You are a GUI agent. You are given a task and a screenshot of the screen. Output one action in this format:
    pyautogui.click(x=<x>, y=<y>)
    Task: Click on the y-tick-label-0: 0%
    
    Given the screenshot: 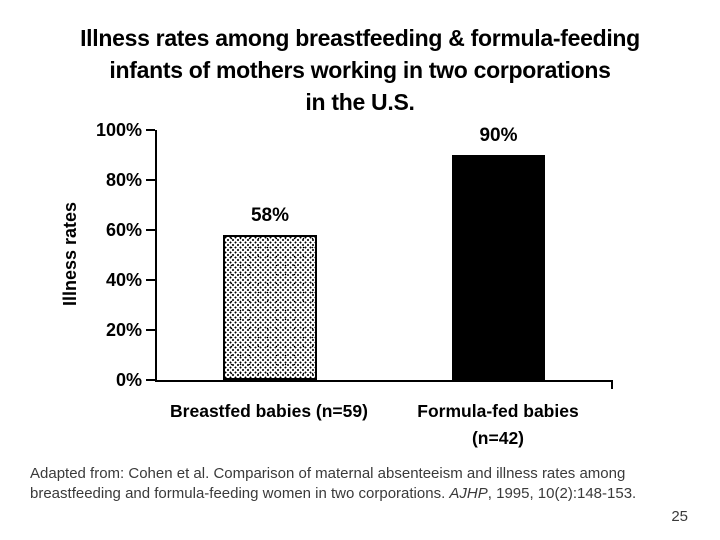 What is the action you would take?
    pyautogui.click(x=128, y=380)
    